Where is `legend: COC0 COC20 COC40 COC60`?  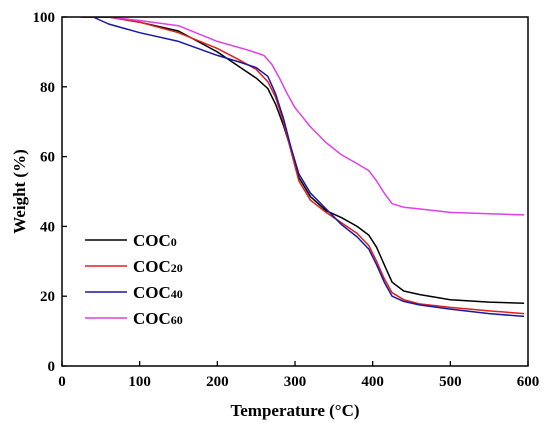 legend: COC0 COC20 COC40 COC60 is located at coordinates (134, 279).